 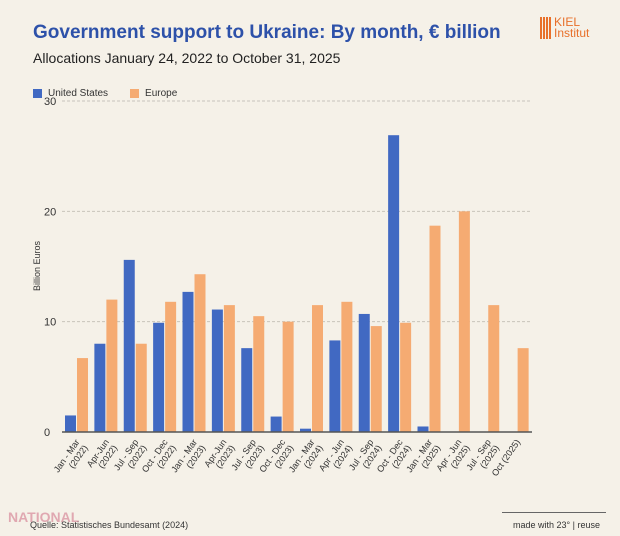 What do you see at coordinates (335, 457) in the screenshot?
I see `x-tick-label: Apr - Jun(2024)` at bounding box center [335, 457].